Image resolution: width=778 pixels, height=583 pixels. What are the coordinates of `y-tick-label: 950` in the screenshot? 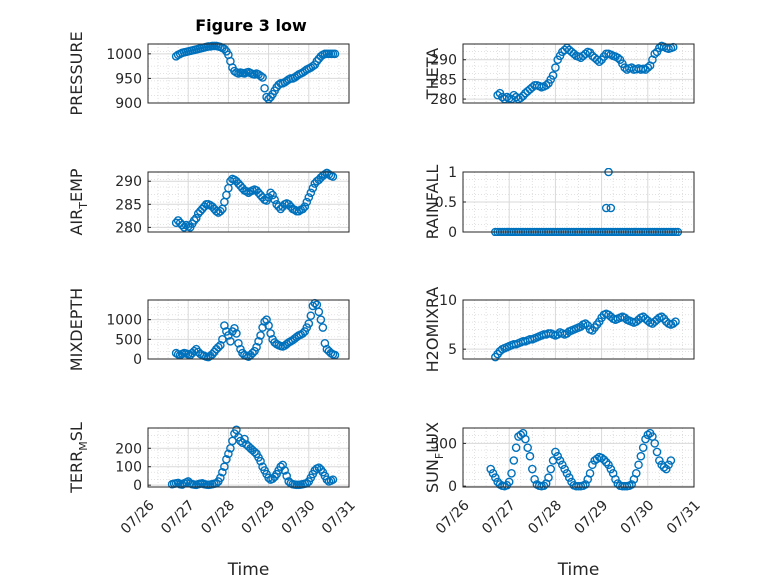 It's located at (128, 79).